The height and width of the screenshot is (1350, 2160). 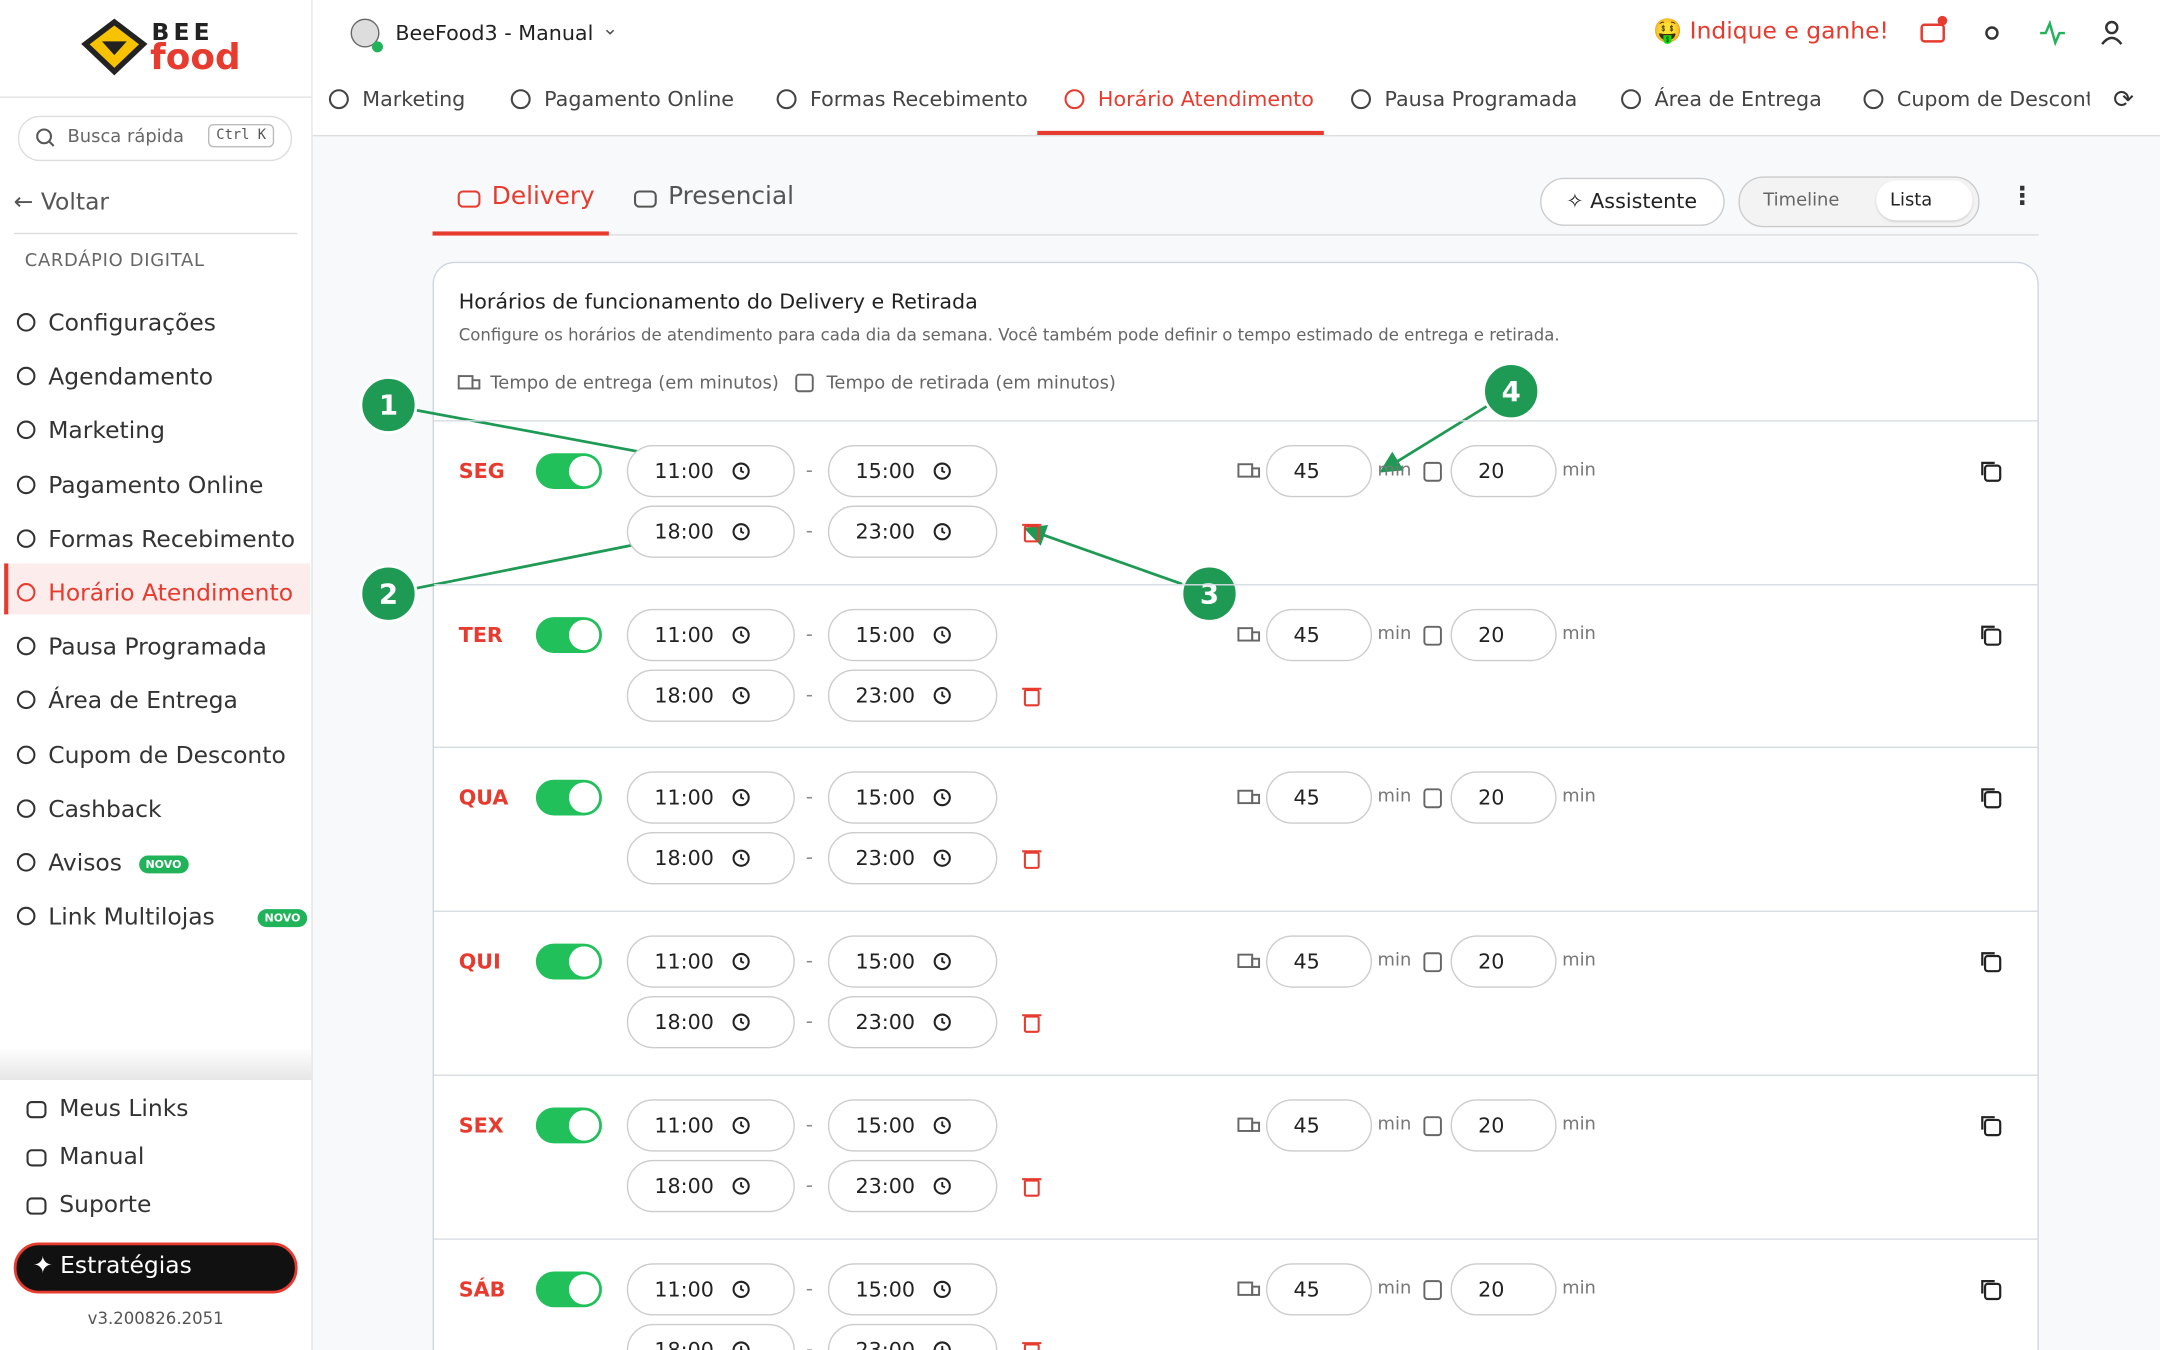 What do you see at coordinates (131, 377) in the screenshot?
I see `menu-item: Agendamento` at bounding box center [131, 377].